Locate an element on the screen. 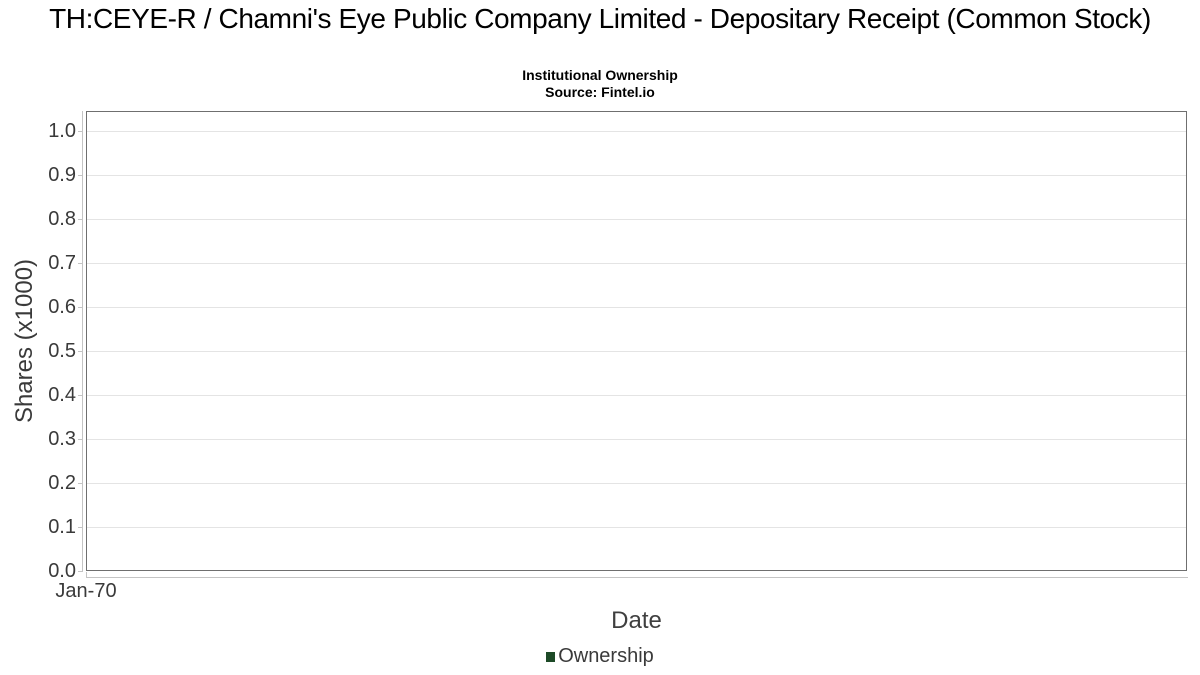 This screenshot has height=675, width=1200. y-tick-label: 0.5 is located at coordinates (62, 351).